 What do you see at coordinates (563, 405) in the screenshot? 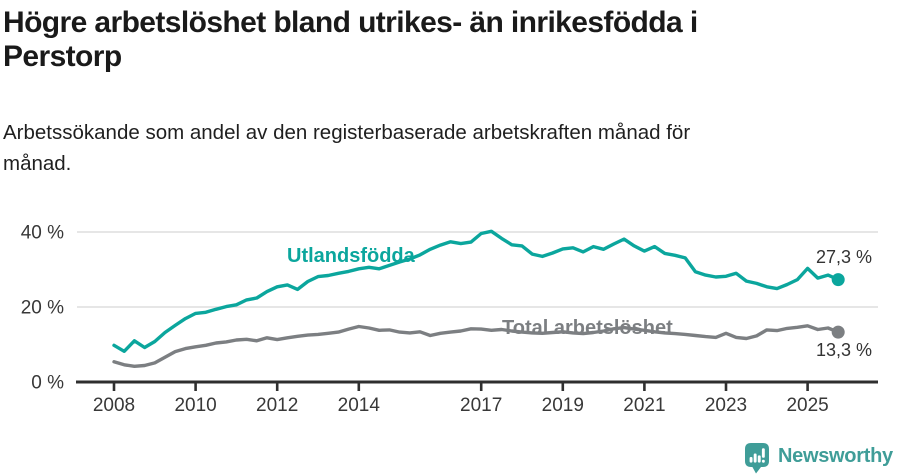
I see `x-tick-label: 2019` at bounding box center [563, 405].